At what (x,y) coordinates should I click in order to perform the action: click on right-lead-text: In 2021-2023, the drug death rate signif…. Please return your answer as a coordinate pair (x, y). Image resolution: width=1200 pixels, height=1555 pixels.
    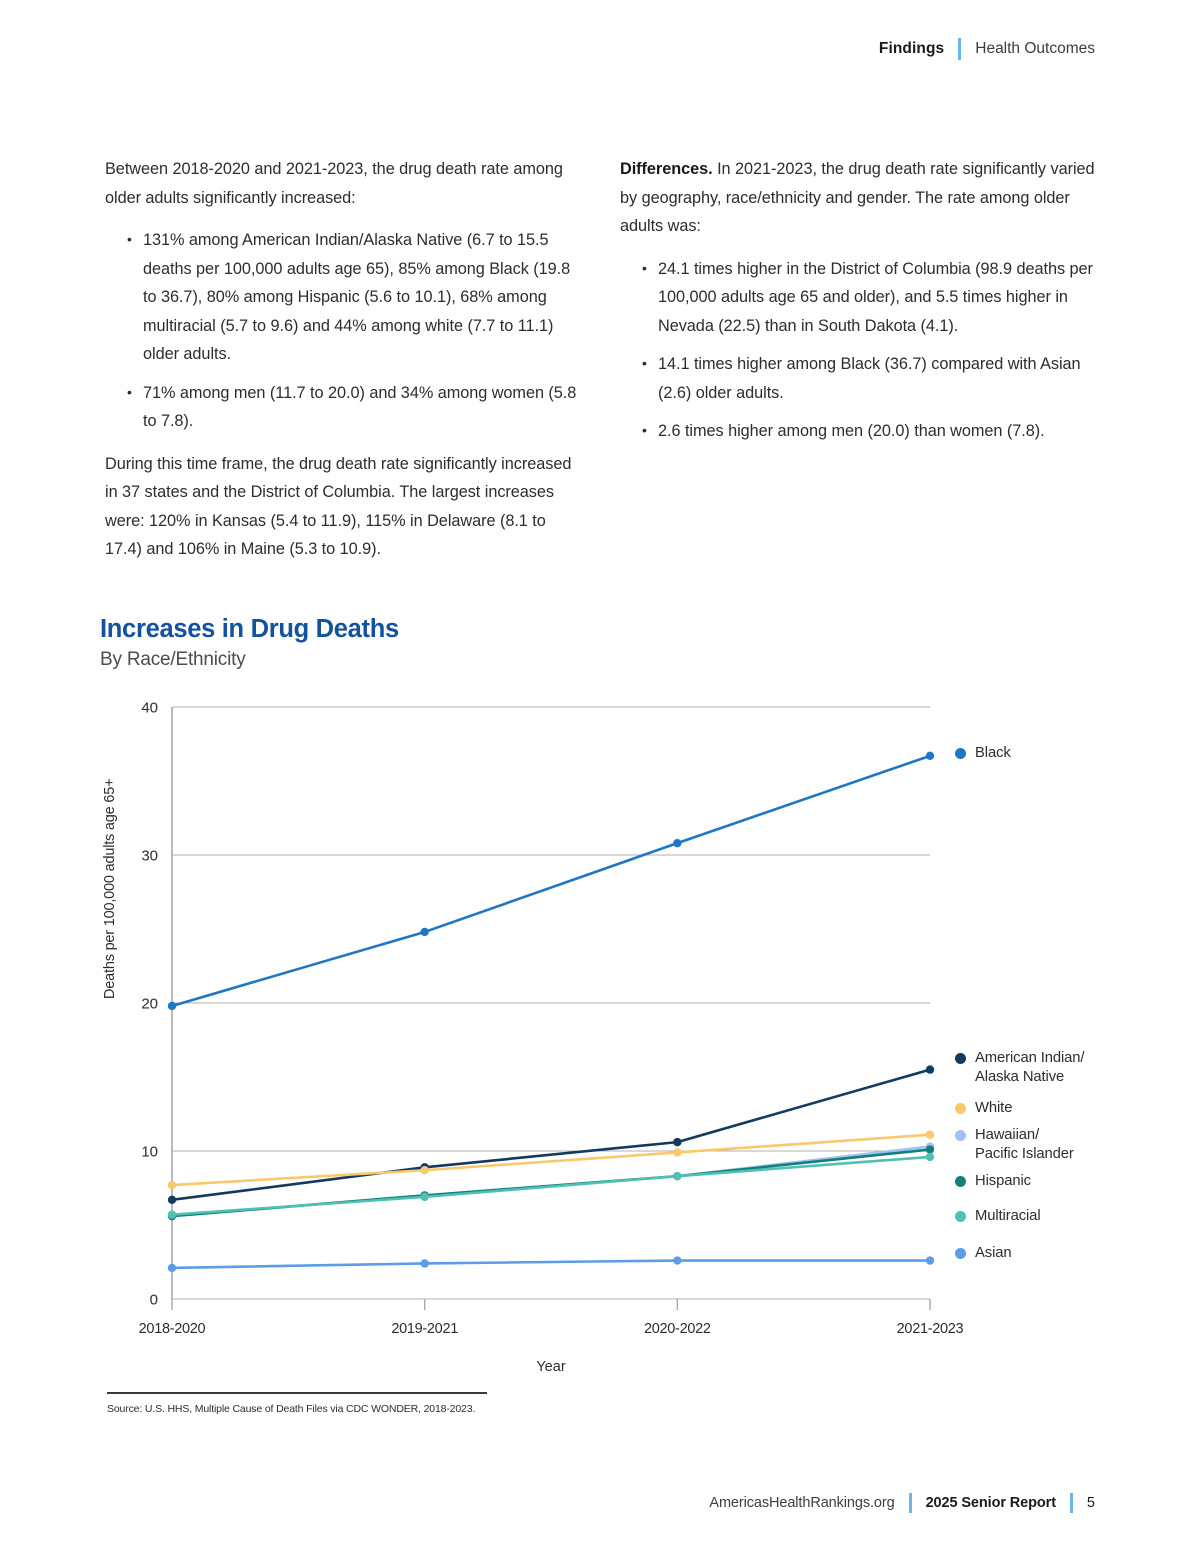
    Looking at the image, I should click on (857, 197).